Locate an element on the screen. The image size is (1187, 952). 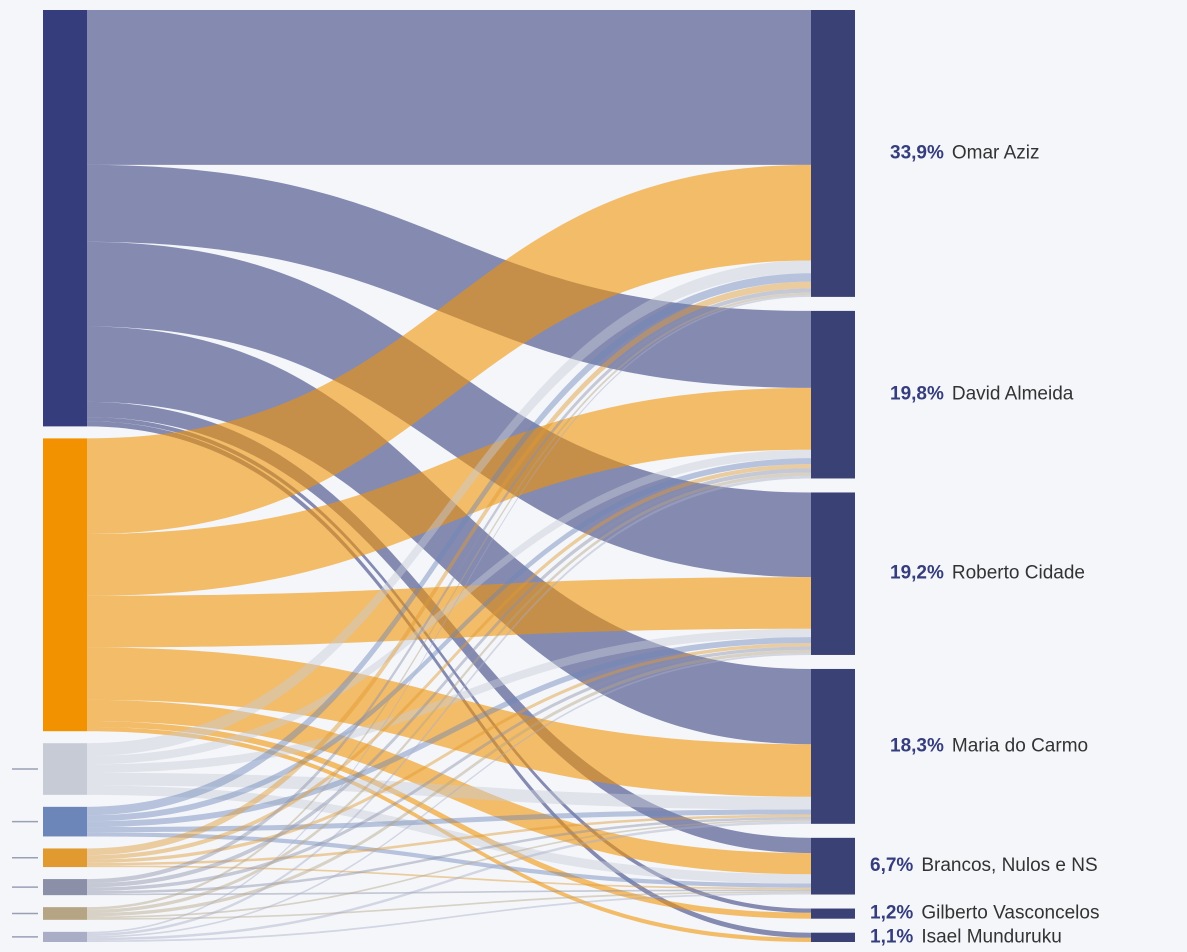
target-name: Roberto Cidade is located at coordinates (1018, 573).